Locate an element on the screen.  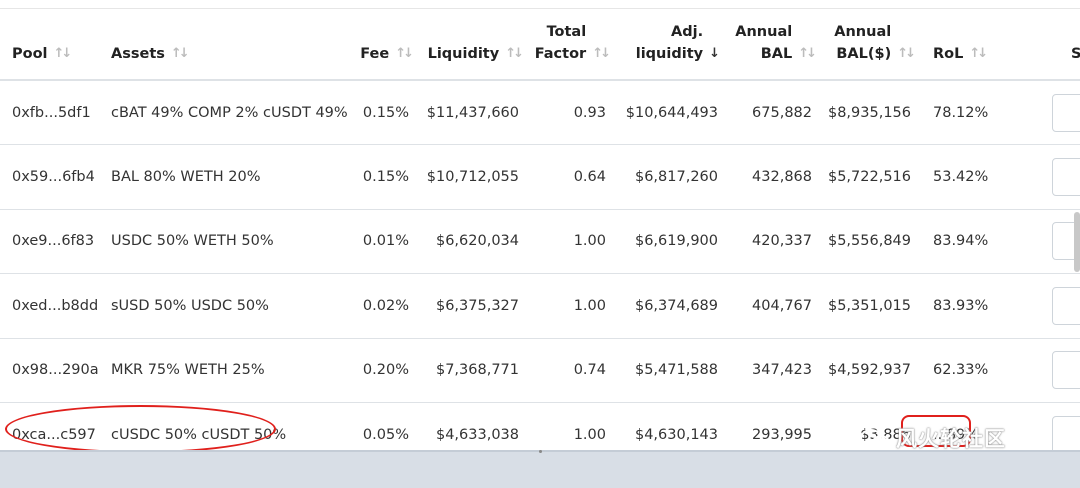
cell-liquidity: $7,368,771 is located at coordinates (472, 370).